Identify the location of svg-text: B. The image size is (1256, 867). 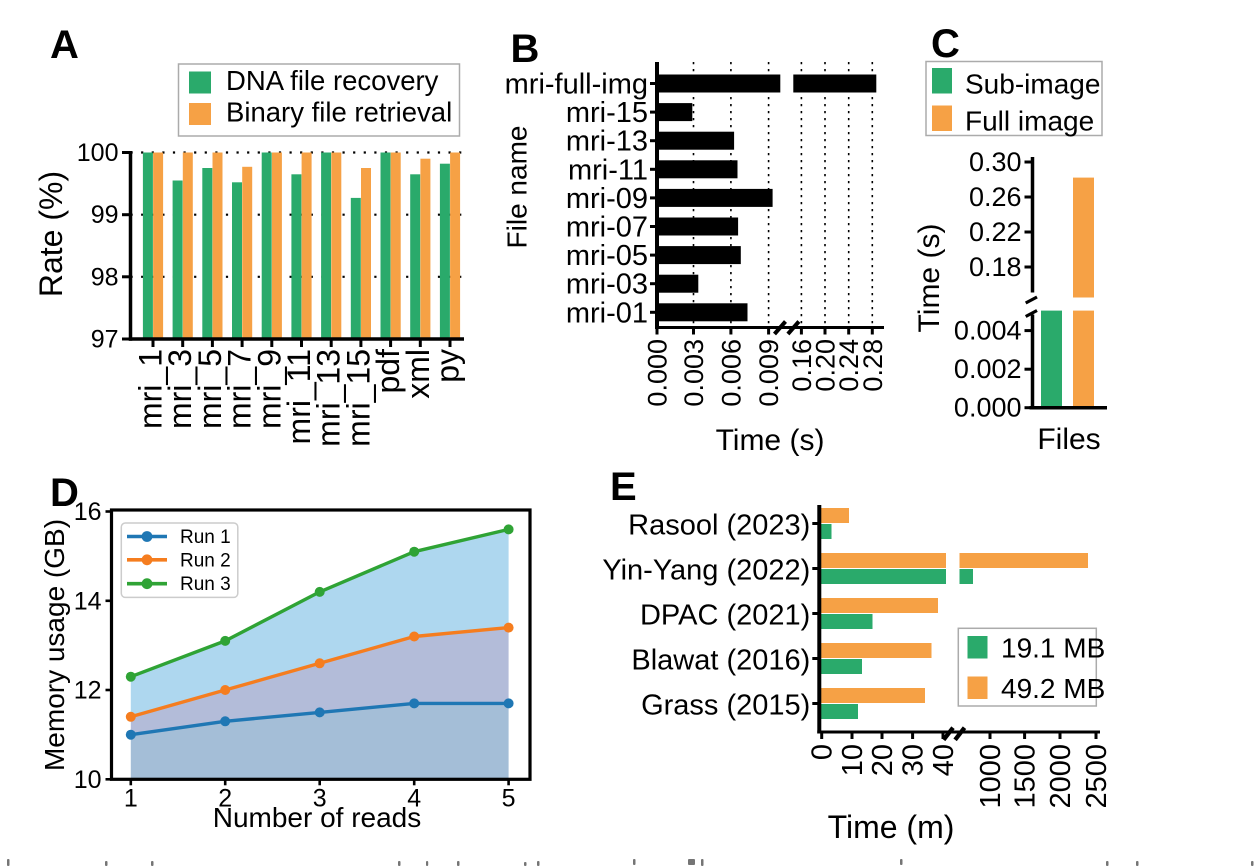
(525, 49).